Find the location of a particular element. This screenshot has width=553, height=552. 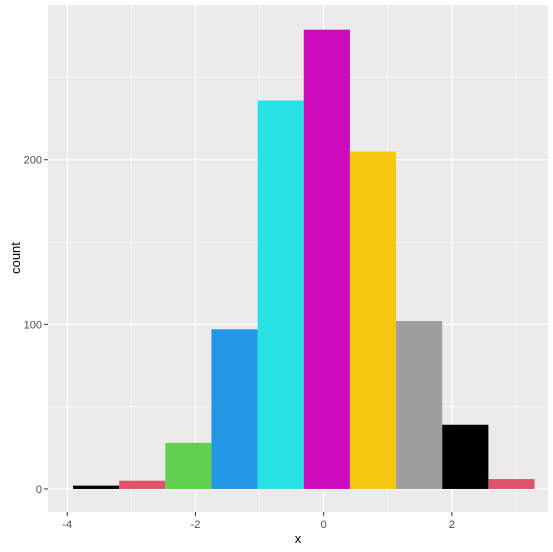

y-axis-ticks: 0 100 200 is located at coordinates (36, 325).